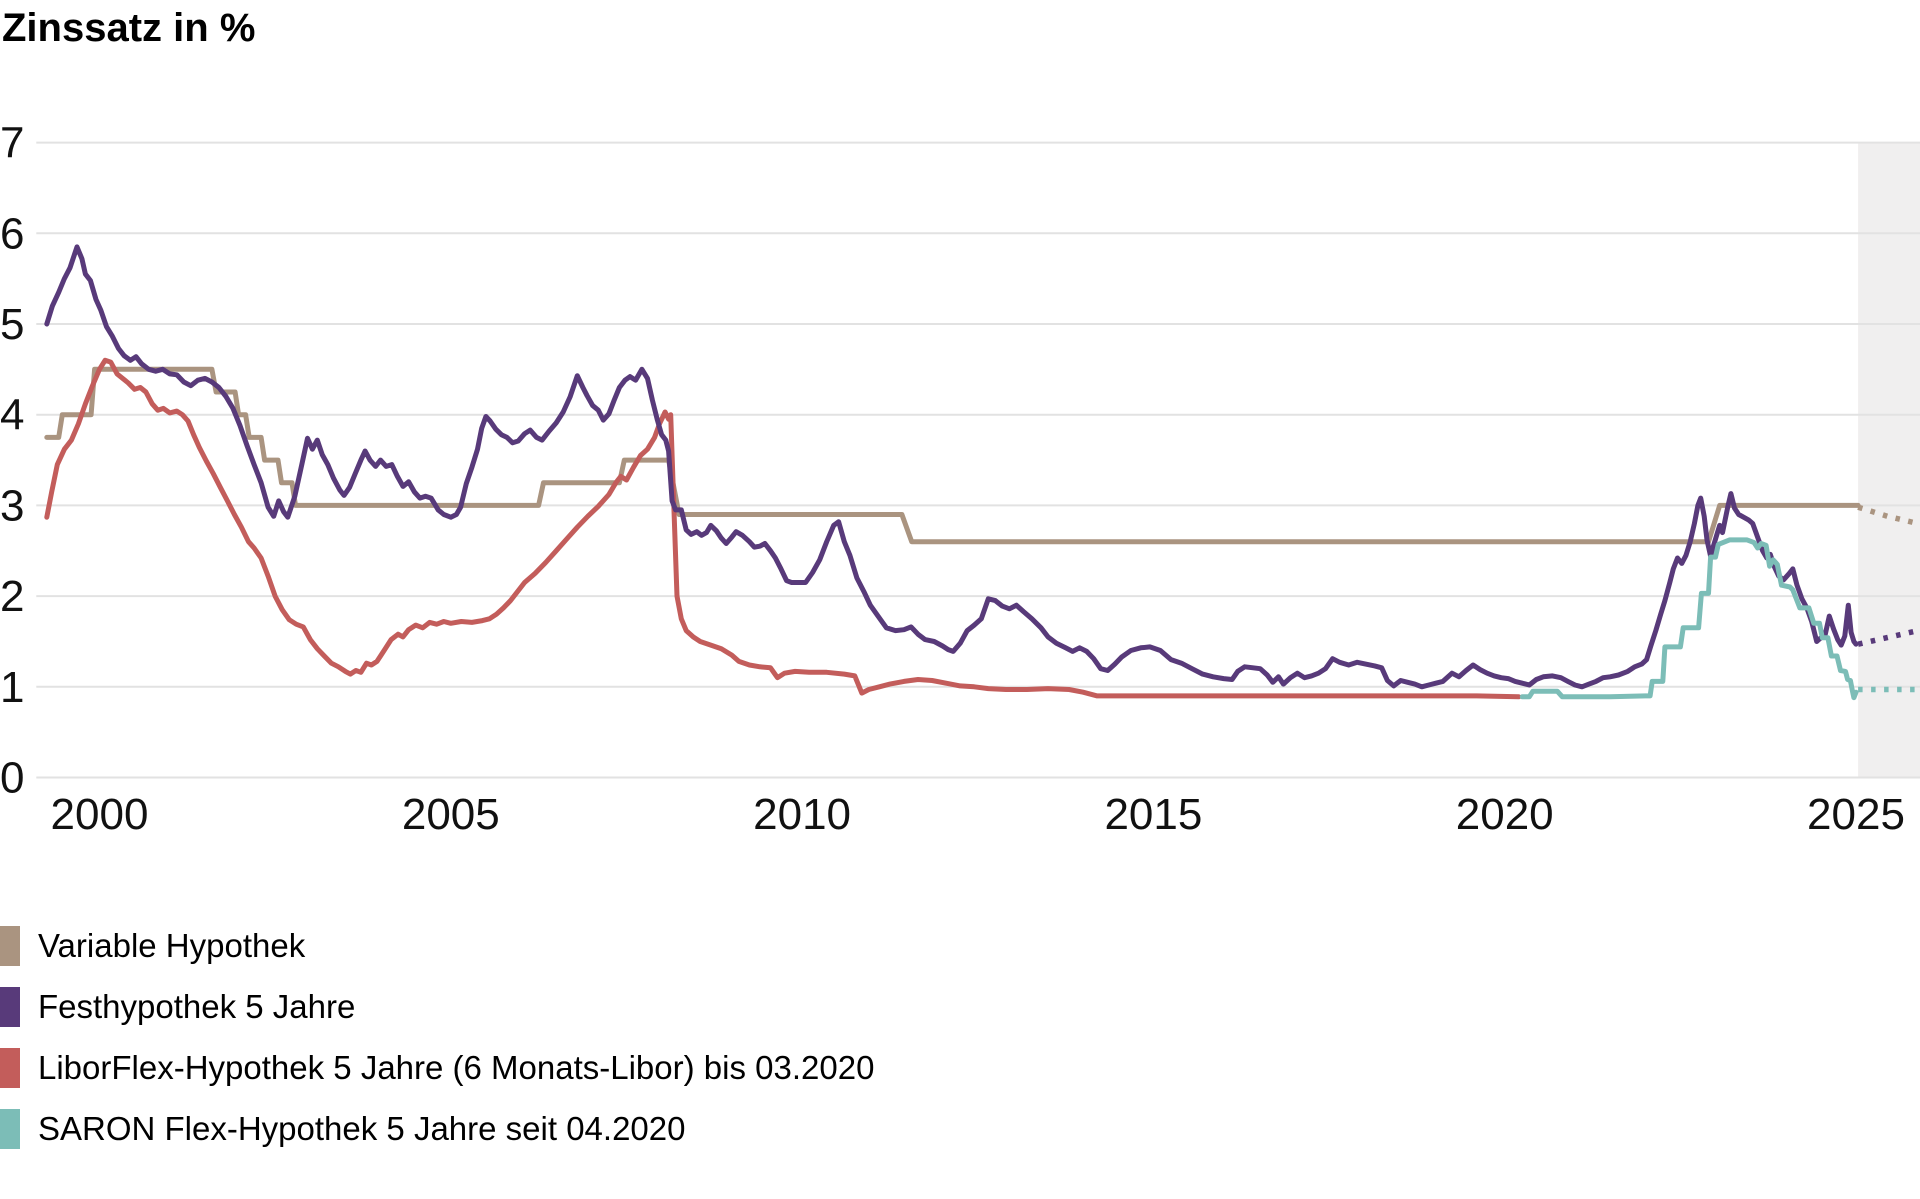 Image resolution: width=1920 pixels, height=1199 pixels. What do you see at coordinates (10, 1007) in the screenshot?
I see `legend-swatch-festhypothek` at bounding box center [10, 1007].